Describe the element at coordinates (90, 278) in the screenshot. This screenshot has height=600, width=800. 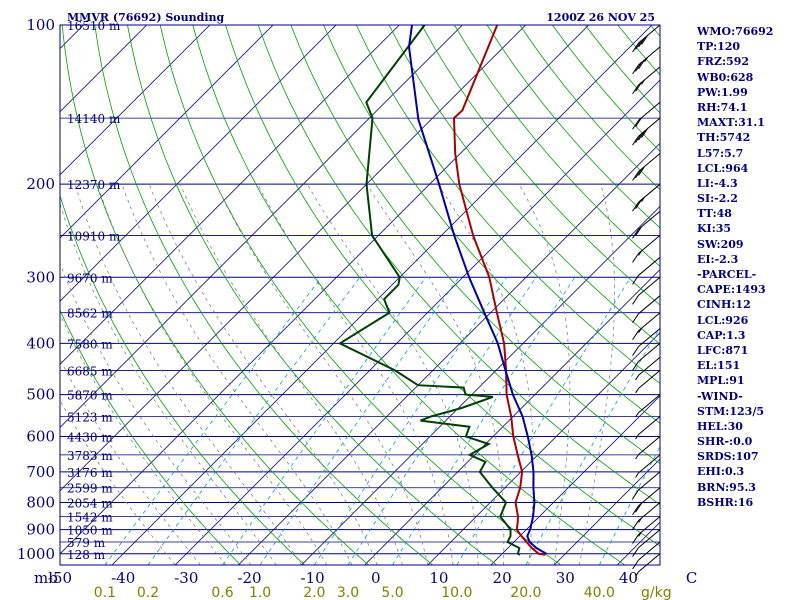
I see `height-label: 9670 m` at that location.